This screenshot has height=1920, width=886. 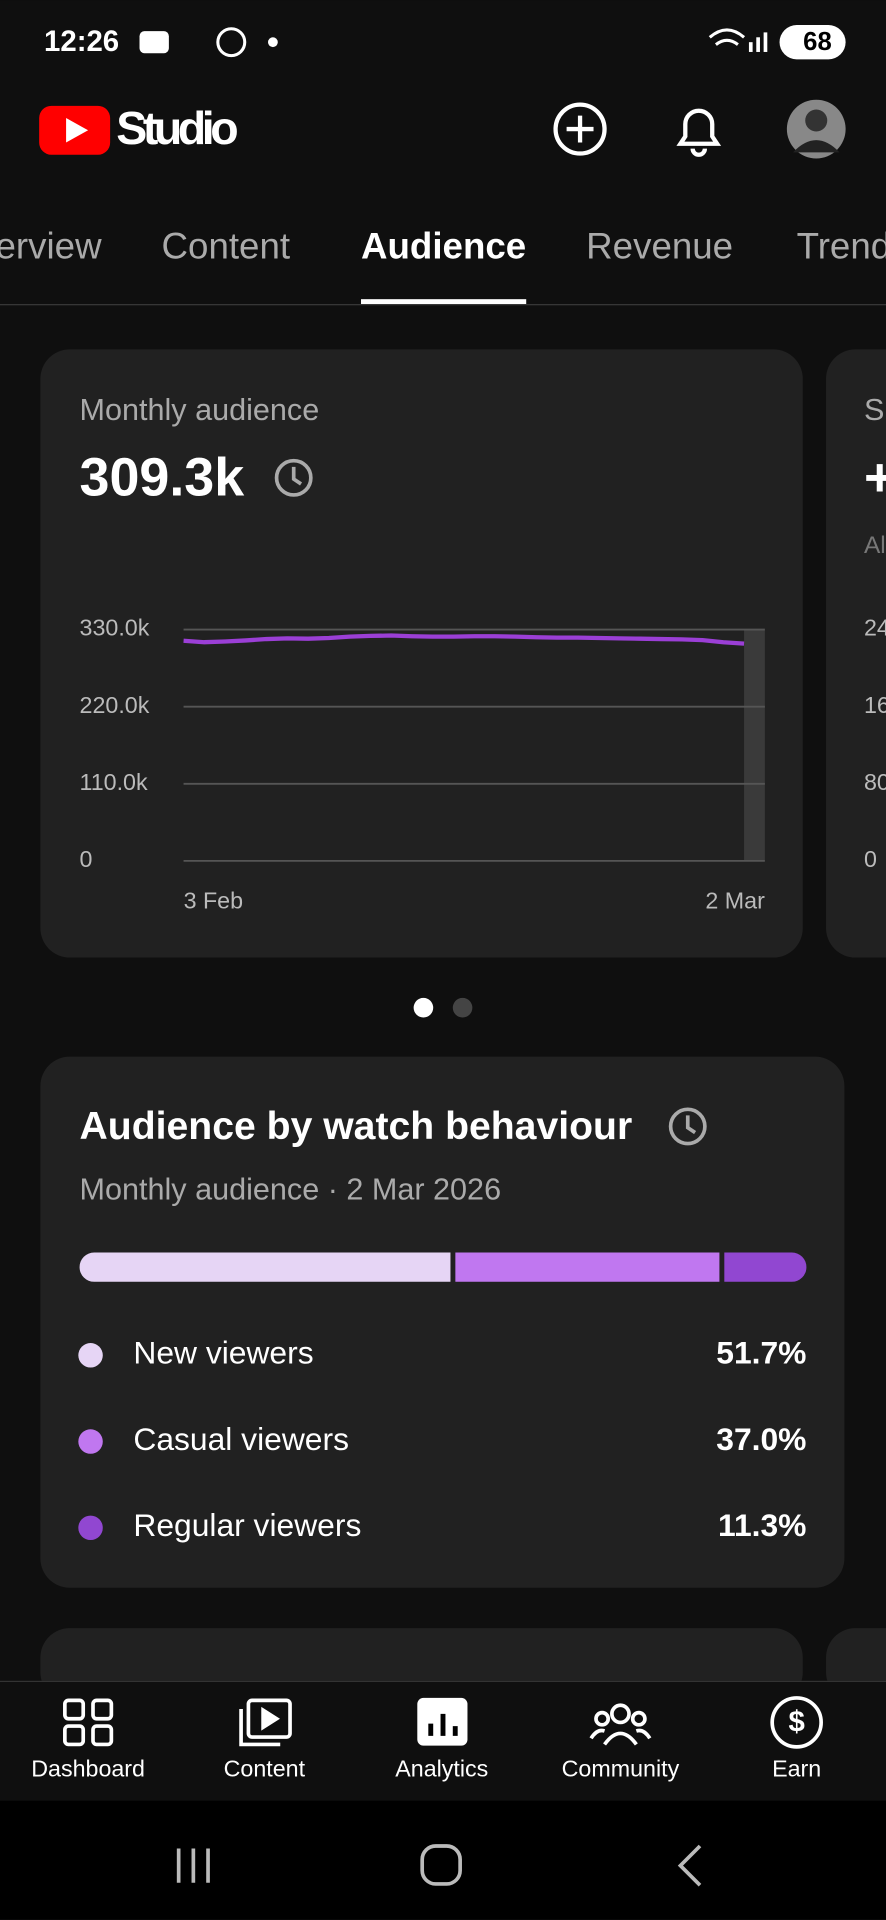 I want to click on nav-label: Content, so click(x=265, y=1768).